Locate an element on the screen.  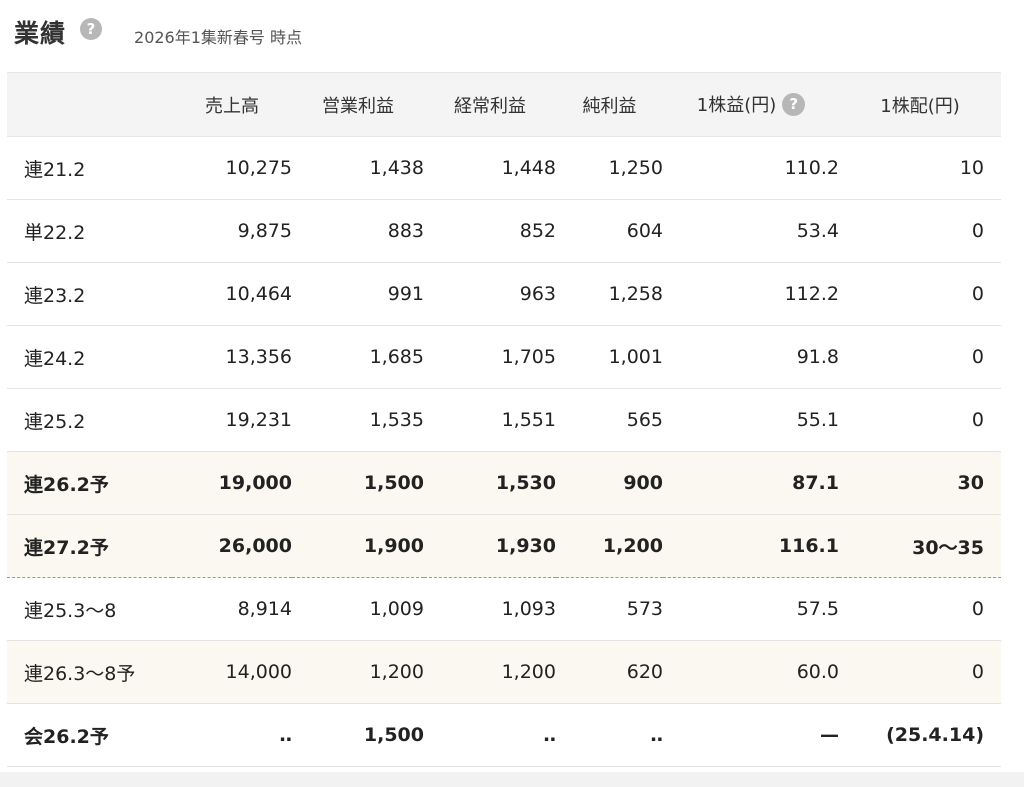
value-cell: 55.1 is located at coordinates (751, 420).